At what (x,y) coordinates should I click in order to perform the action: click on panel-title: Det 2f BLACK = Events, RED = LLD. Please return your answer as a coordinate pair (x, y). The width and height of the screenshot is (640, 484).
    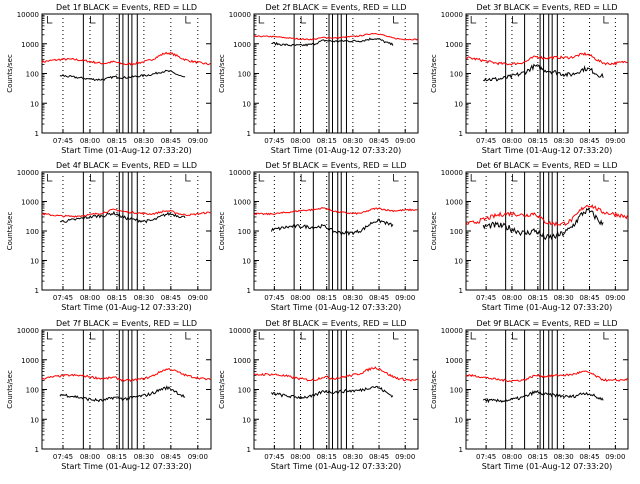
    Looking at the image, I should click on (335, 7).